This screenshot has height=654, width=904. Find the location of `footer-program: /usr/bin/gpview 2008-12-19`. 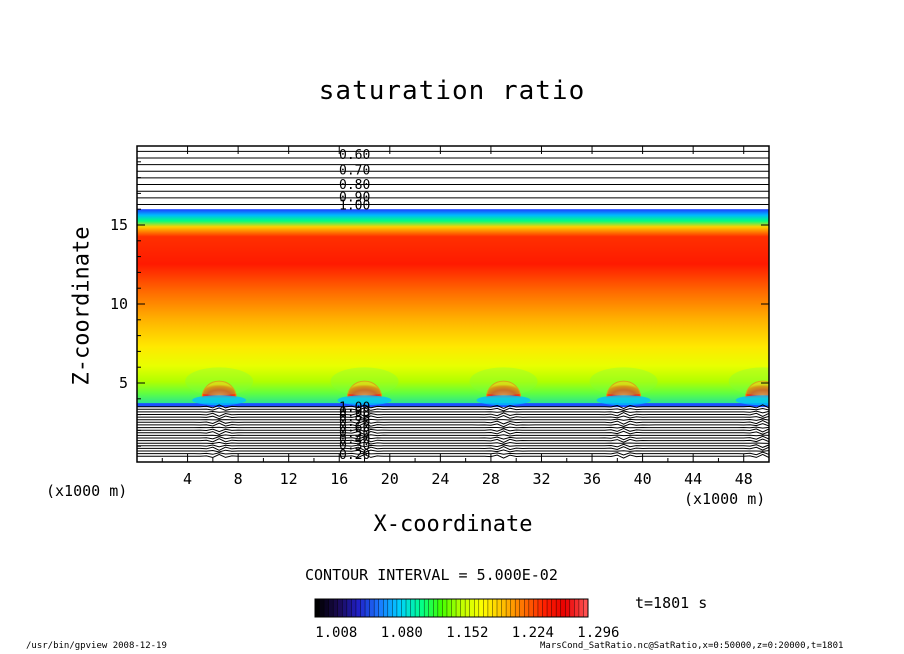

footer-program: /usr/bin/gpview 2008-12-19 is located at coordinates (96, 646).